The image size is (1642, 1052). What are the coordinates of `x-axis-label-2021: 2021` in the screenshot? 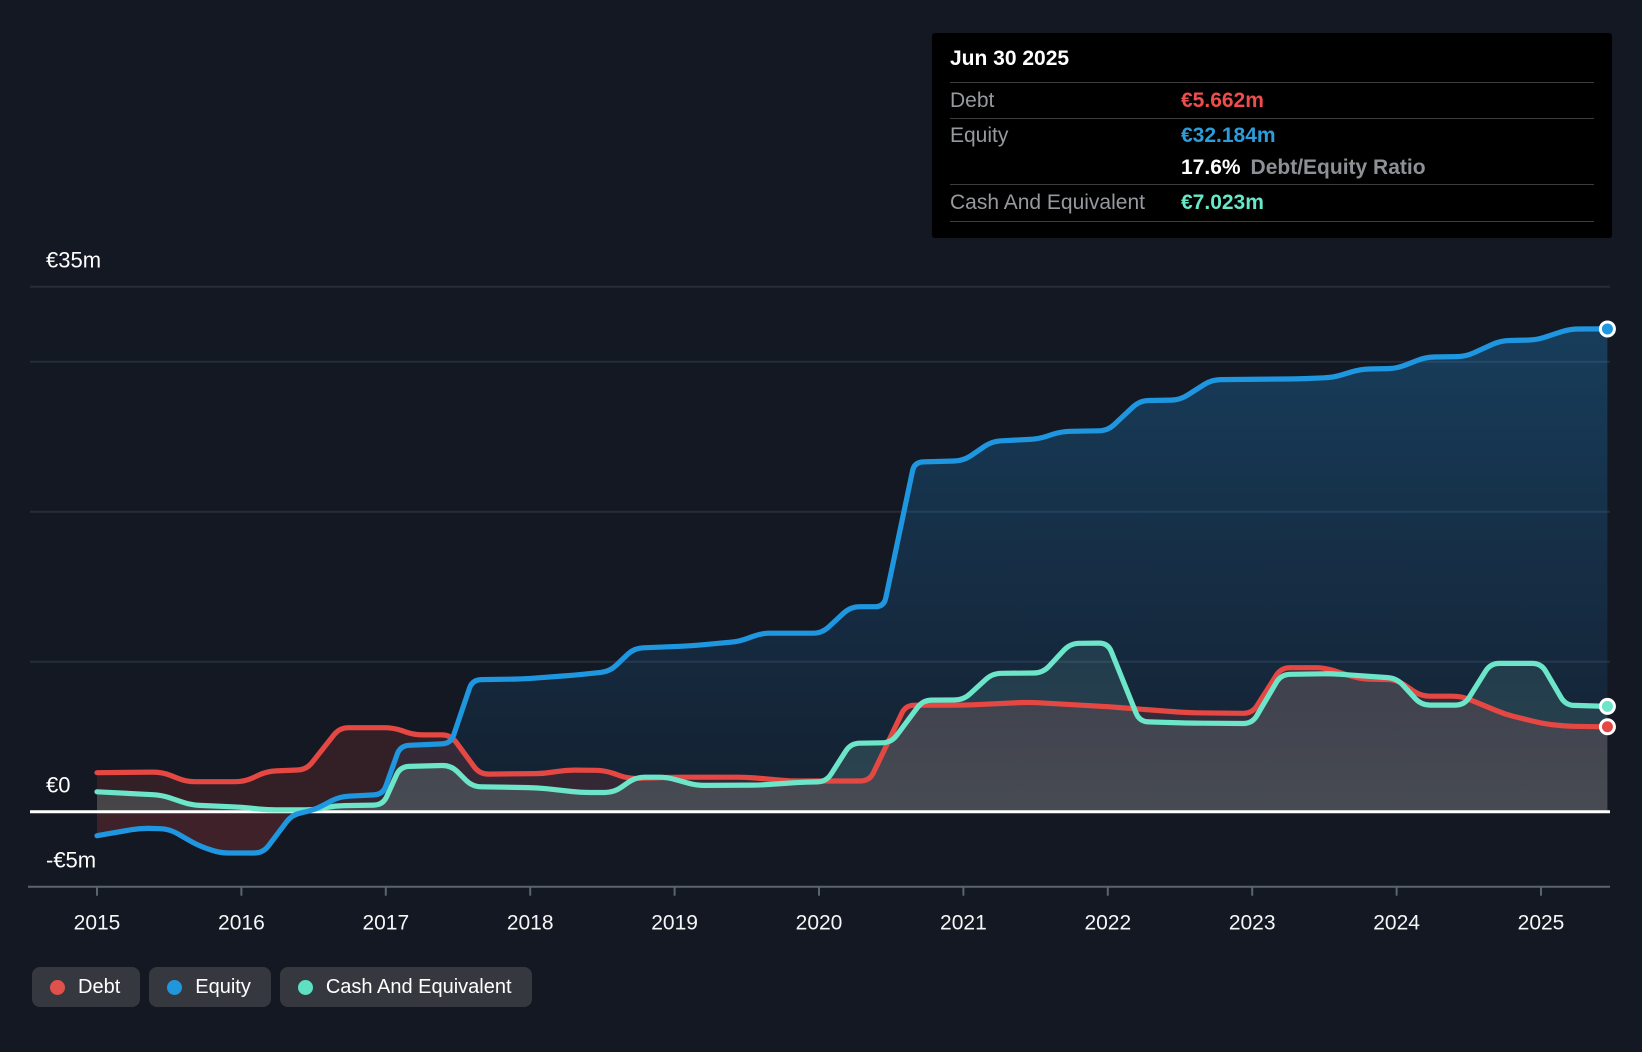 It's located at (963, 922).